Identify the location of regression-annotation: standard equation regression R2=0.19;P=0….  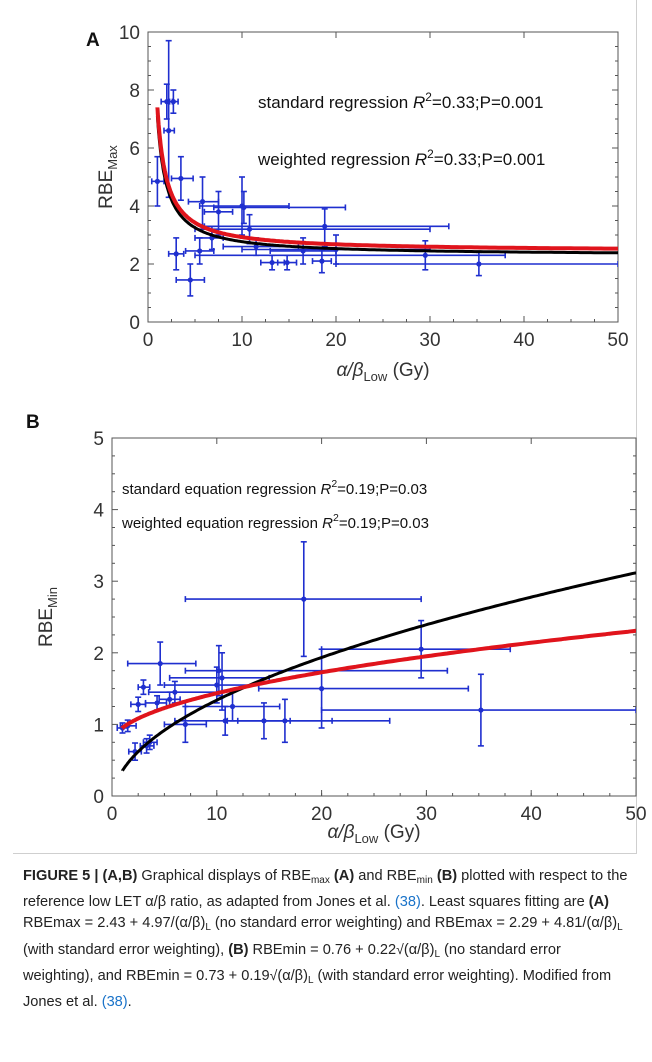
(274, 488).